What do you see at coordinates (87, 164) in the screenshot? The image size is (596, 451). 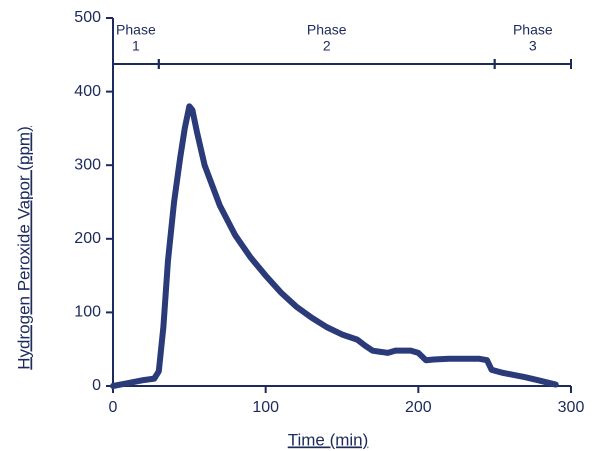 I see `y-tick-label: 300` at bounding box center [87, 164].